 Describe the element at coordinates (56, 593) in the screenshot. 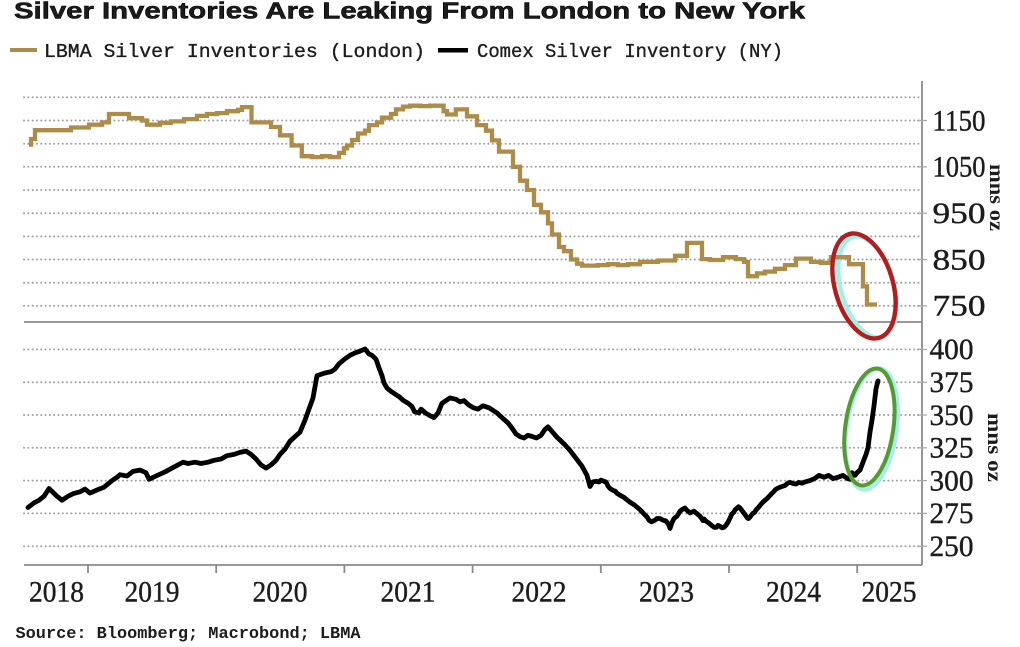

I see `svg-text: 2018` at that location.